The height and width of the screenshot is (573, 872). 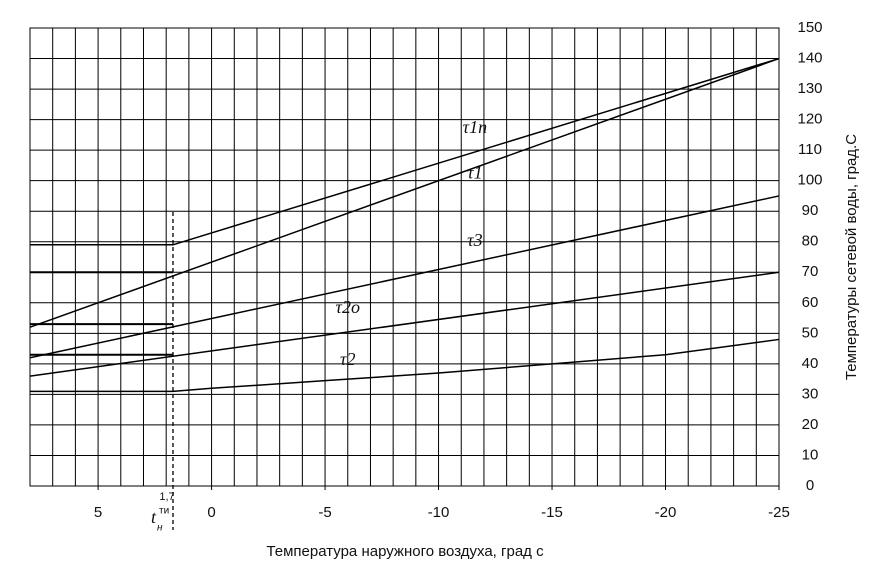 I want to click on y-tick-label: 10, so click(x=810, y=454).